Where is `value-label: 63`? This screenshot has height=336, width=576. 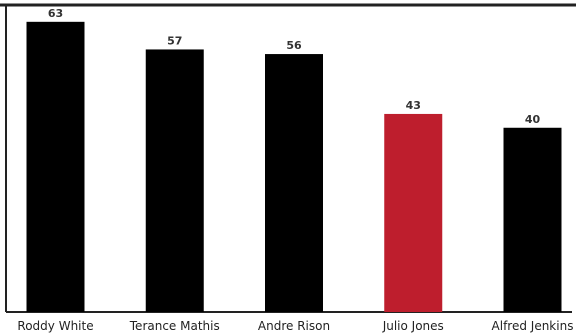
value-label: 63 is located at coordinates (55, 13).